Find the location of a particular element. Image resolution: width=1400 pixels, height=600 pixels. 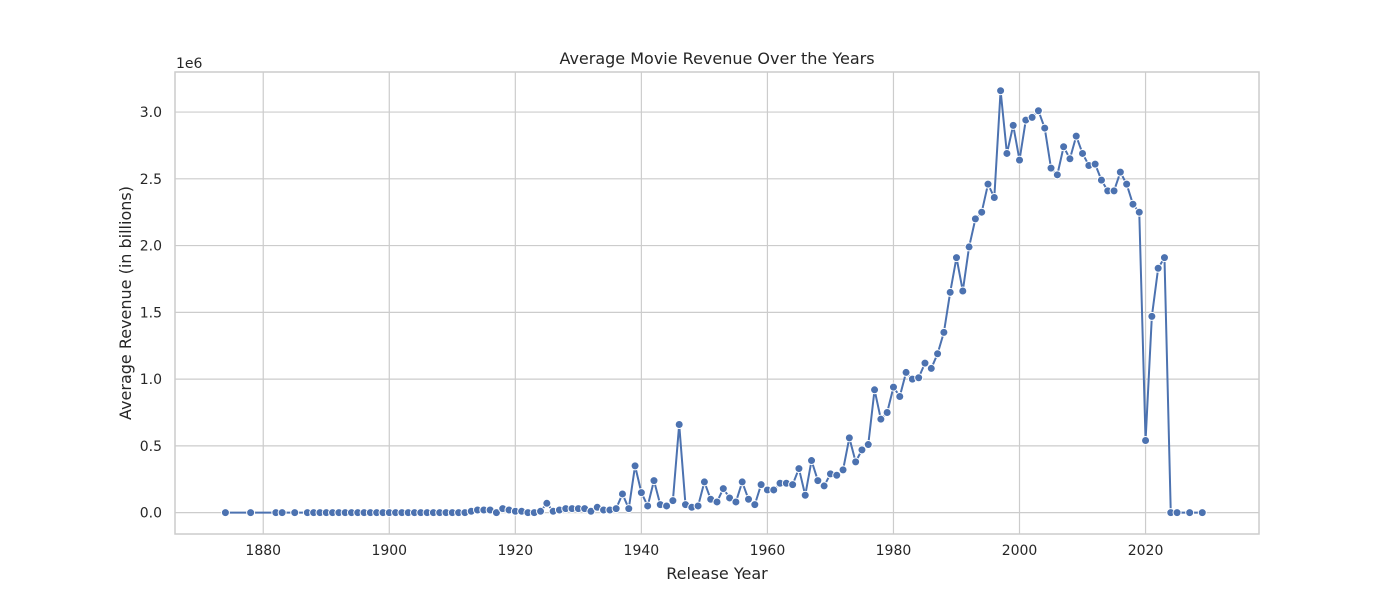

x-tick-label: 1920 is located at coordinates (516, 551).